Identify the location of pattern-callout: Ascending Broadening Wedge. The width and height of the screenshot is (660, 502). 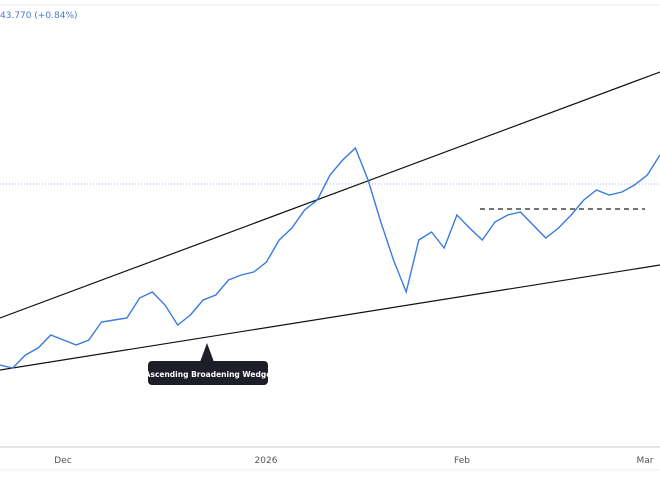
(208, 364).